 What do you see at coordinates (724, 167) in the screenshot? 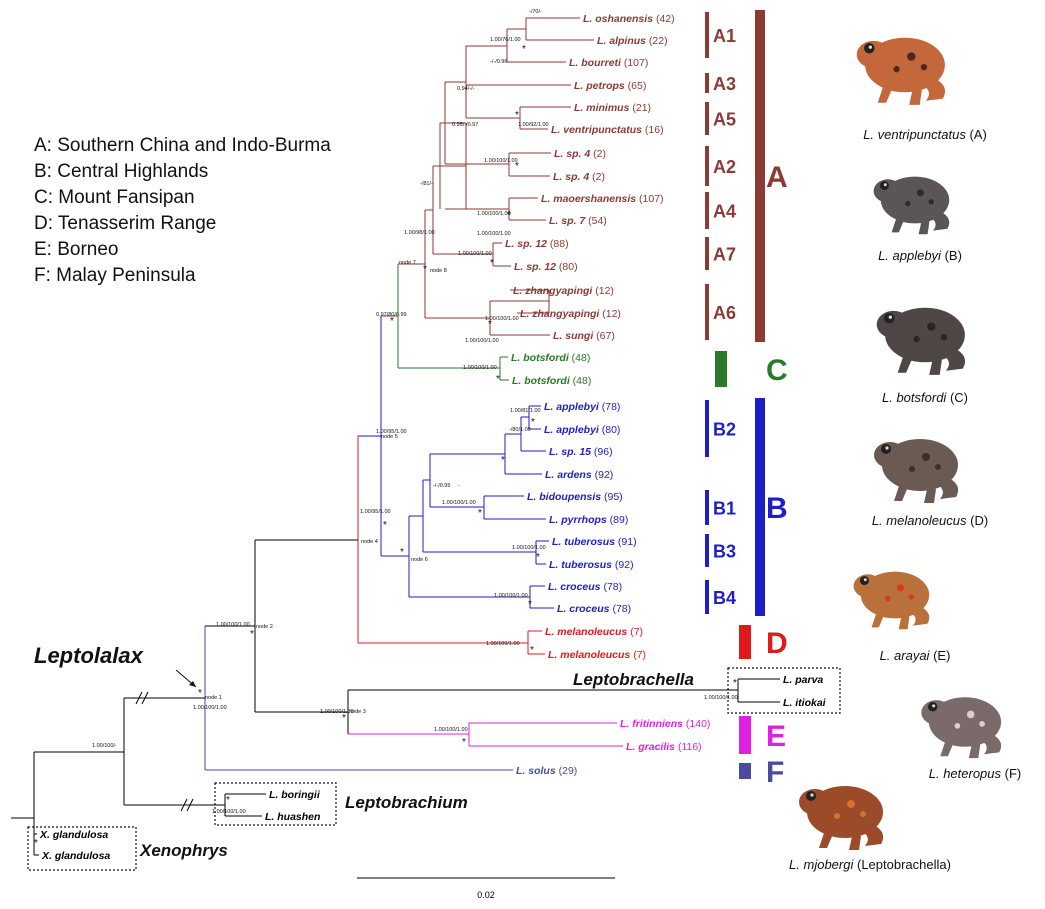
I see `subclade-label: A2` at bounding box center [724, 167].